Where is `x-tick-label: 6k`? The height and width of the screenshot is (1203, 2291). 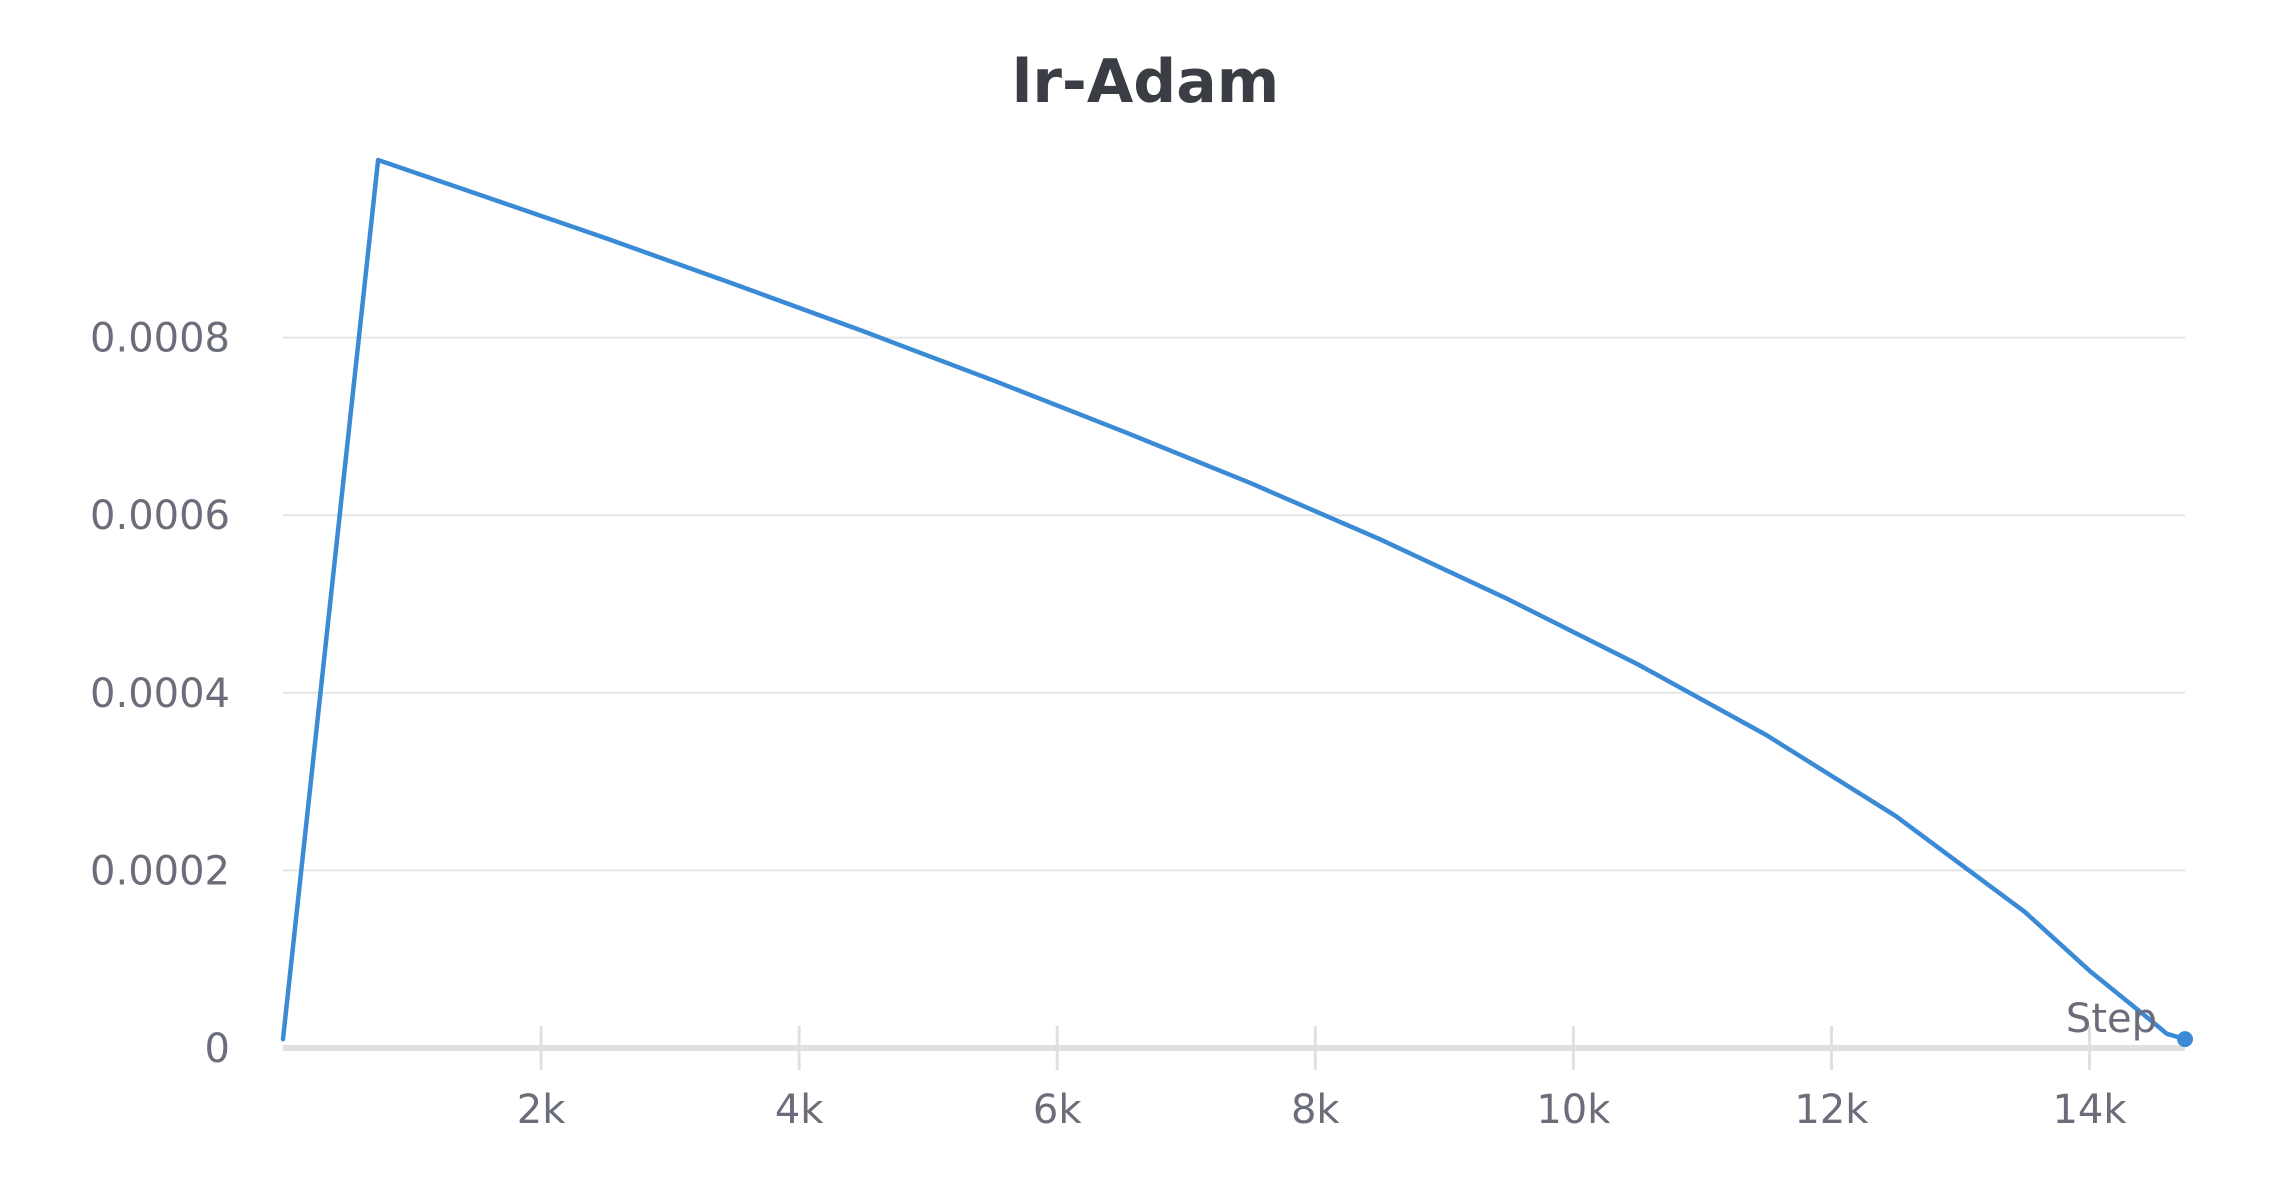
x-tick-label: 6k is located at coordinates (1057, 1110).